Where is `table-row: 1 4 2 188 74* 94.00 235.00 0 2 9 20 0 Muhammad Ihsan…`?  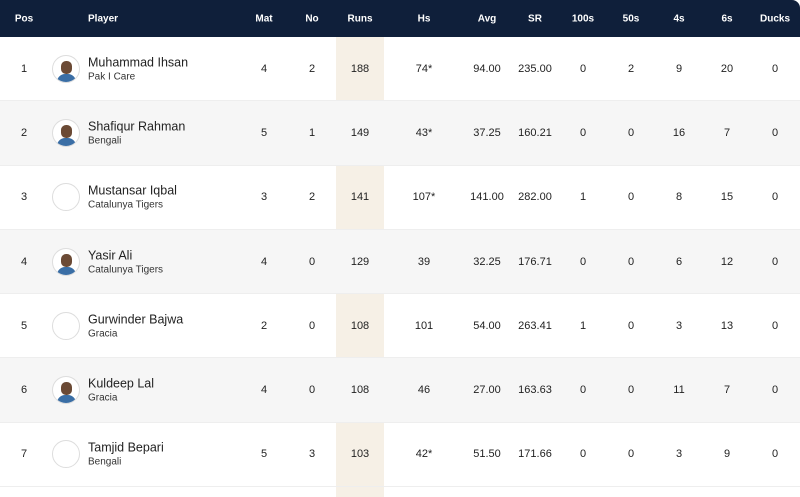
table-row: 1 4 2 188 74* 94.00 235.00 0 2 9 20 0 Muhammad Ihsan… is located at coordinates (400, 69).